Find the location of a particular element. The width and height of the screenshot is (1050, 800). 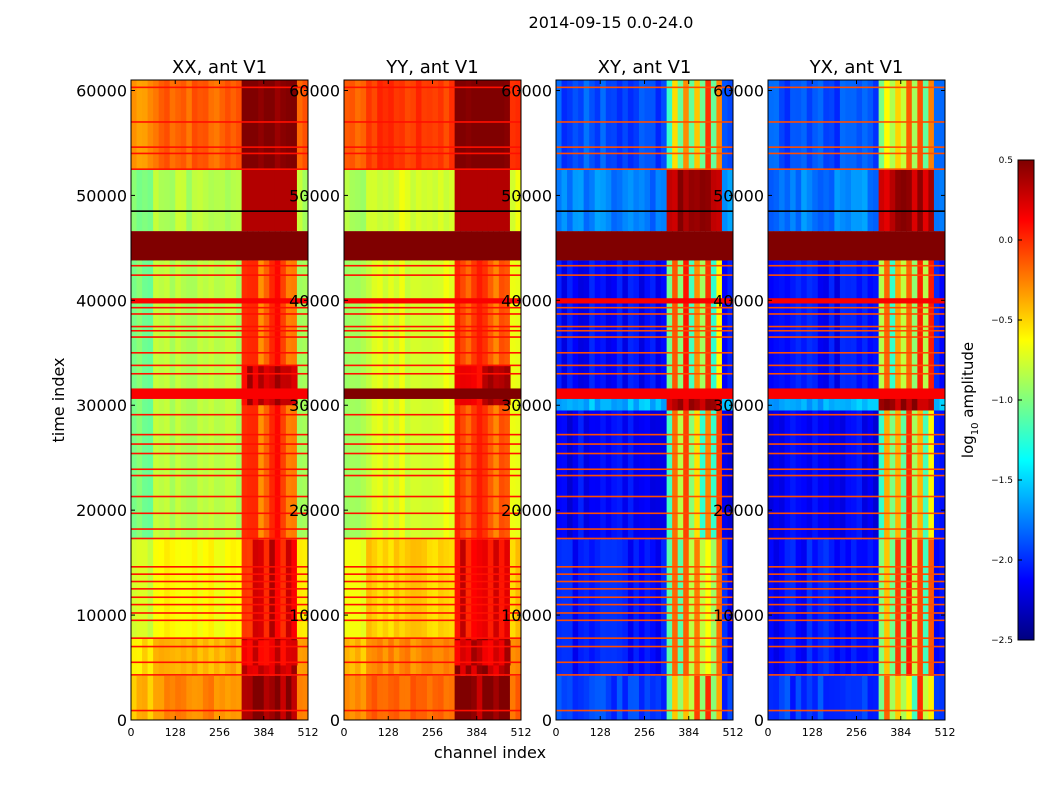

colorbar-tick-label: −0.5 is located at coordinates (1002, 321).